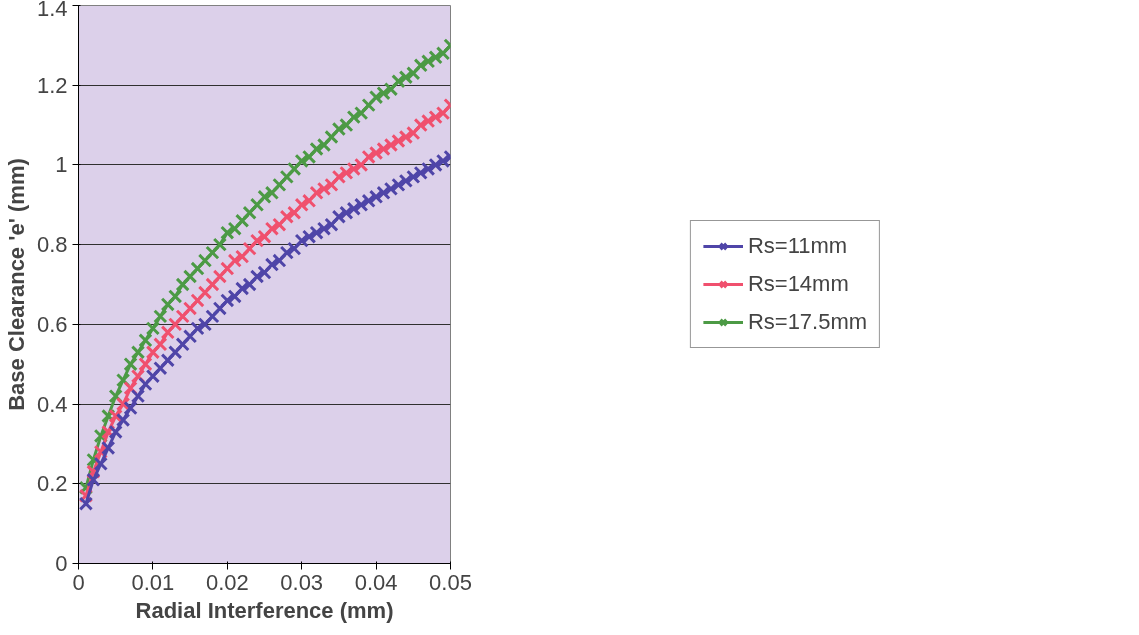 This screenshot has height=635, width=1139. Describe the element at coordinates (52, 484) in the screenshot. I see `y-tick-label: 0.2` at that location.